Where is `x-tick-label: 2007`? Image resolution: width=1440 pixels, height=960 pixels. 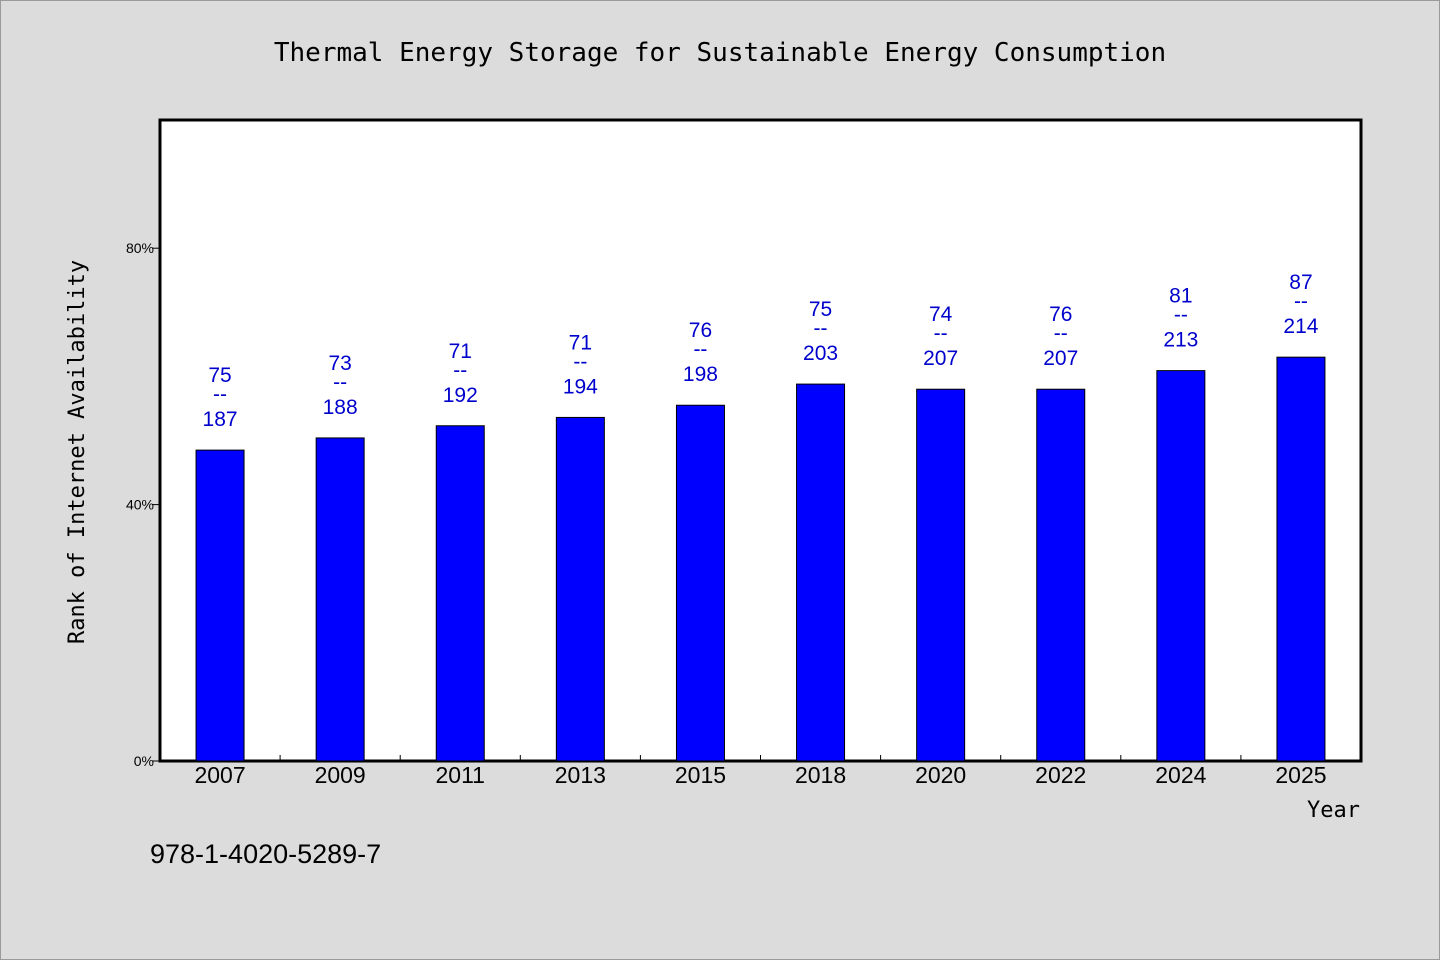
x-tick-label: 2007 is located at coordinates (219, 775).